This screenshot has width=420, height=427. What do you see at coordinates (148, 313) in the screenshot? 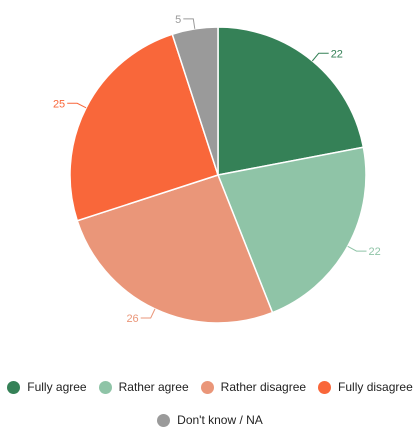
I see `leader-line-rather-disagree` at bounding box center [148, 313].